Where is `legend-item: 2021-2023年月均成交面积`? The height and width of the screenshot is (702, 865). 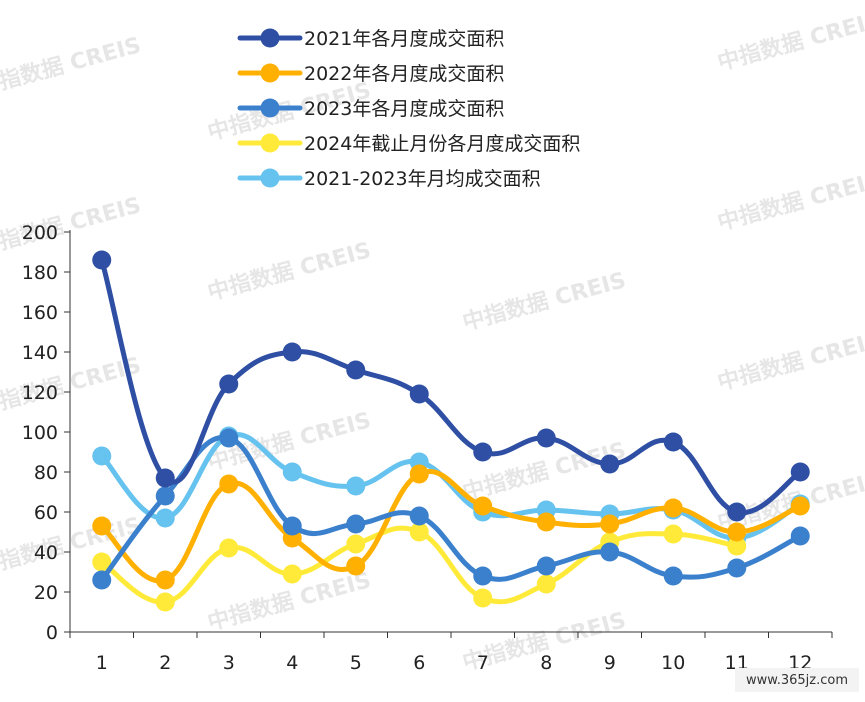
legend-item: 2021-2023年月均成交面积 is located at coordinates (389, 179).